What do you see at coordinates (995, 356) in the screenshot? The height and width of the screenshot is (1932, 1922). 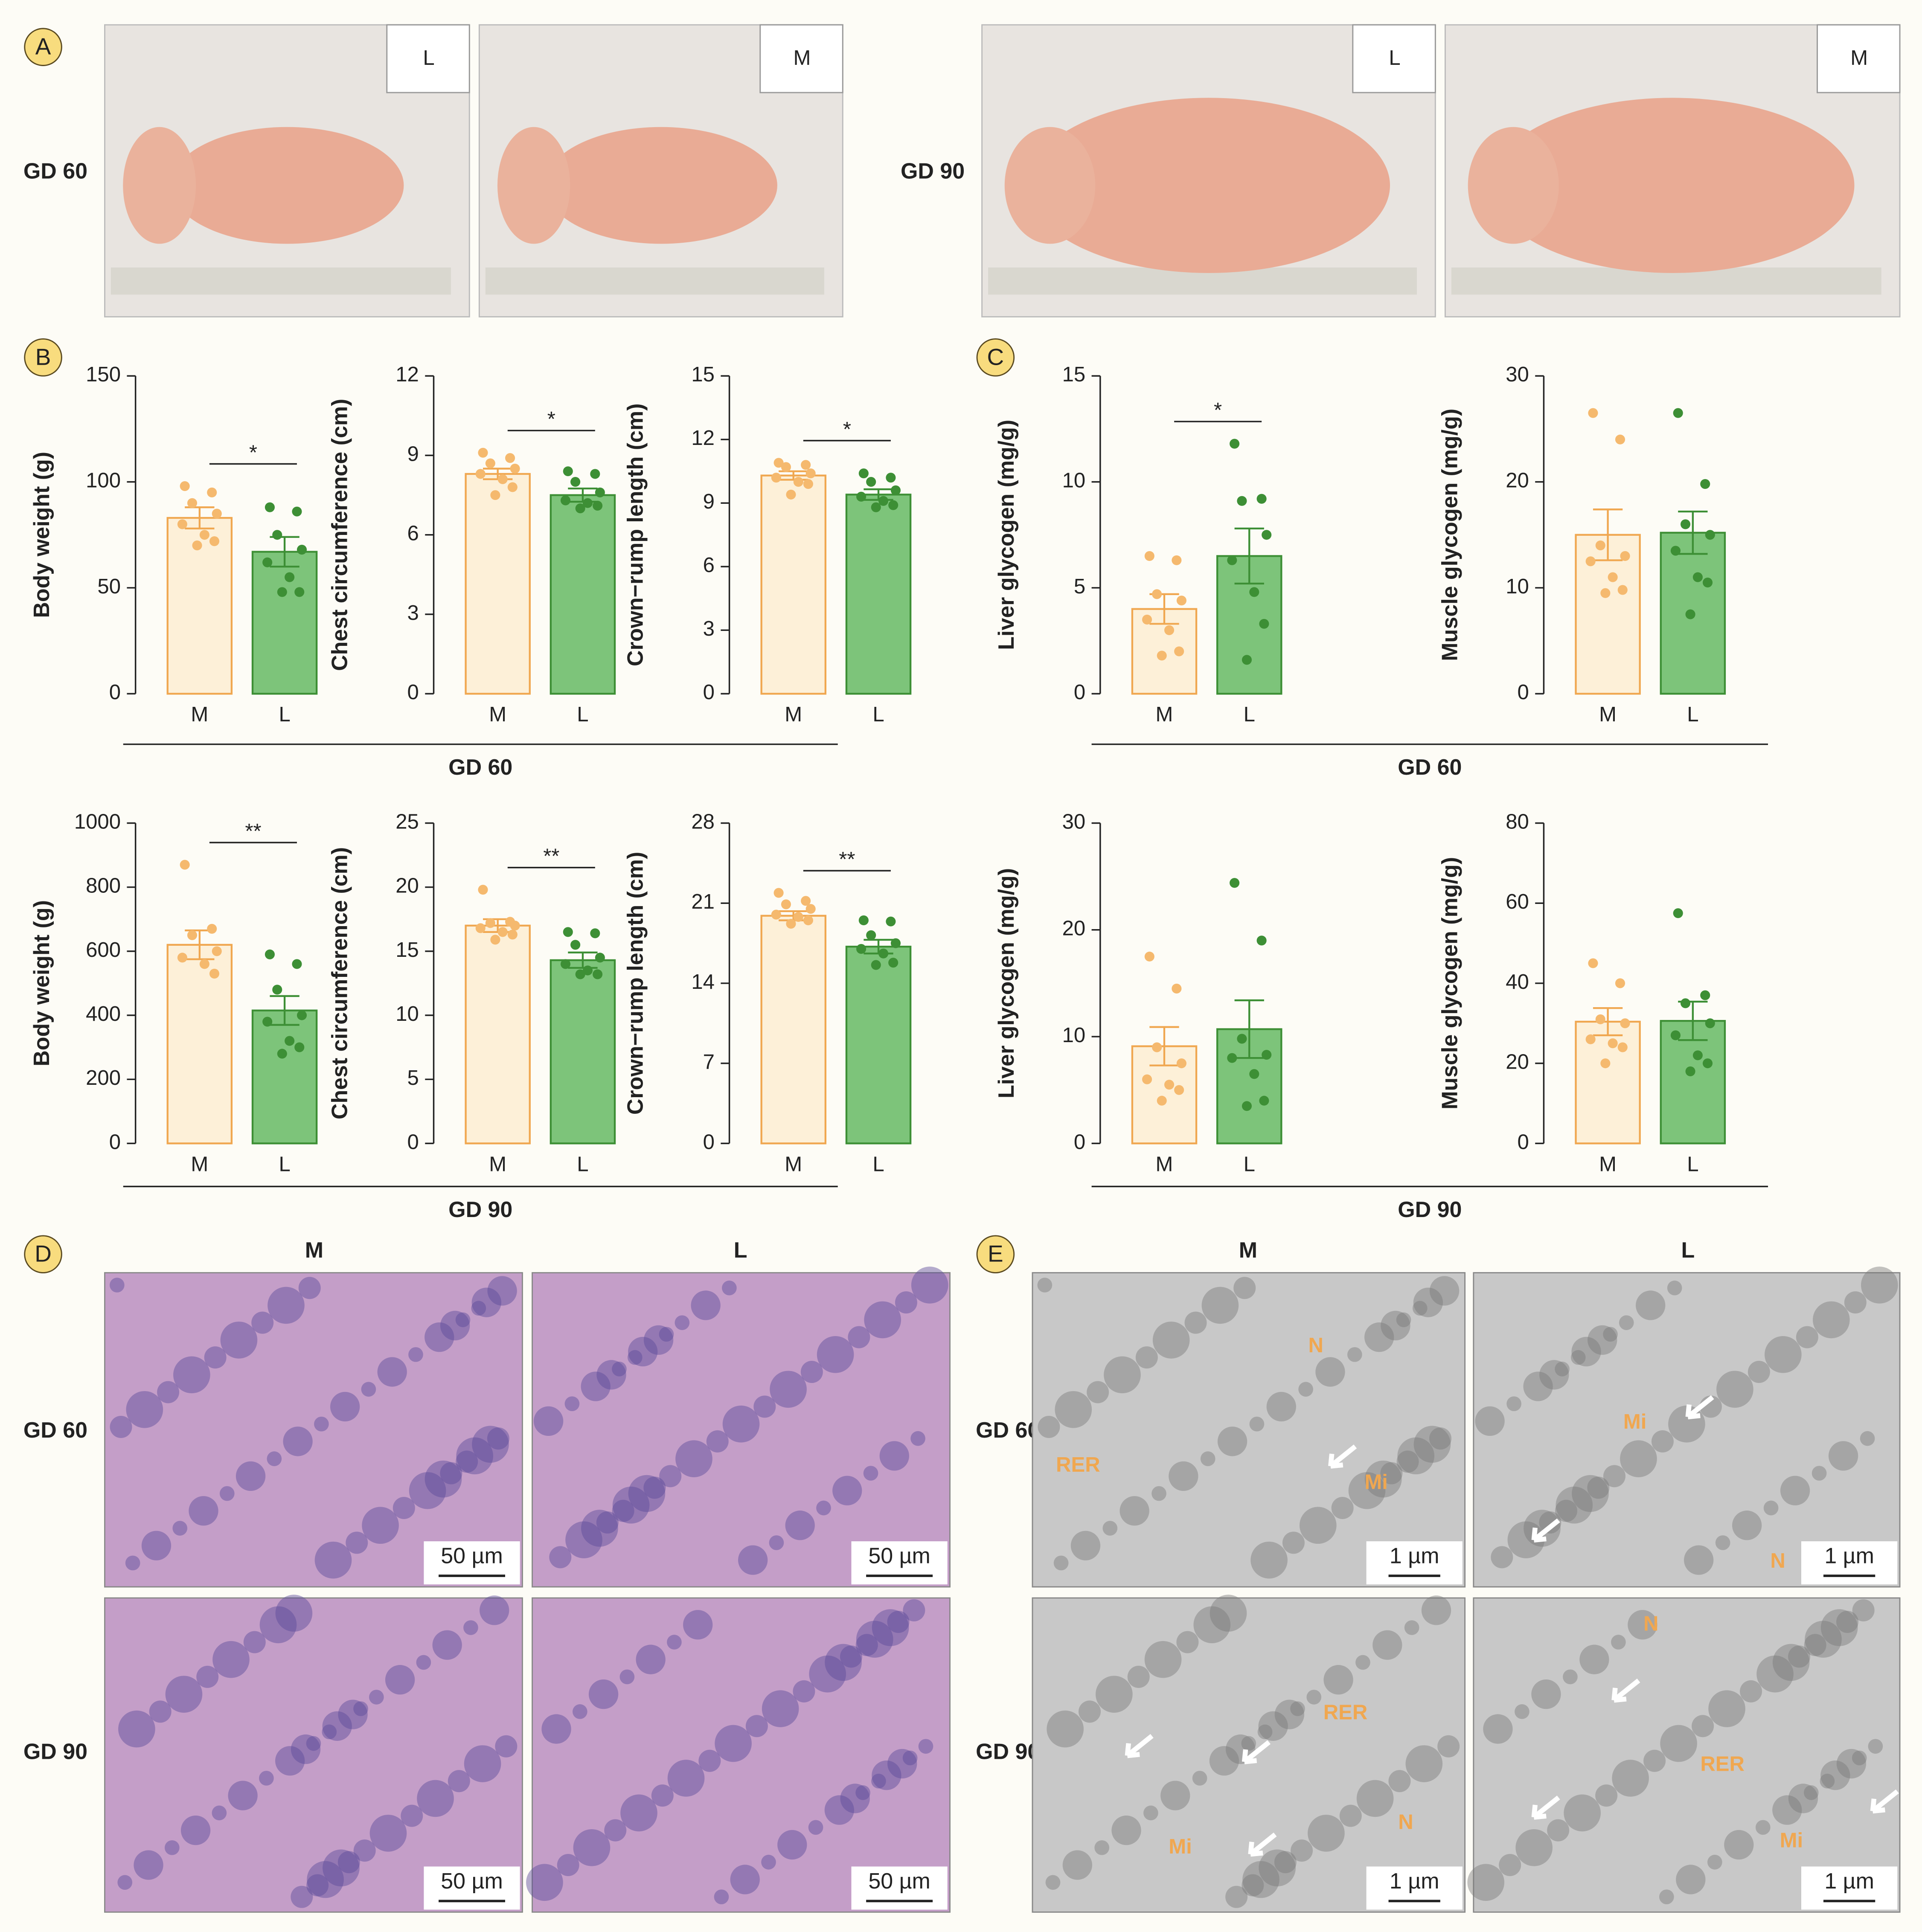 I see `panel-letter: C` at bounding box center [995, 356].